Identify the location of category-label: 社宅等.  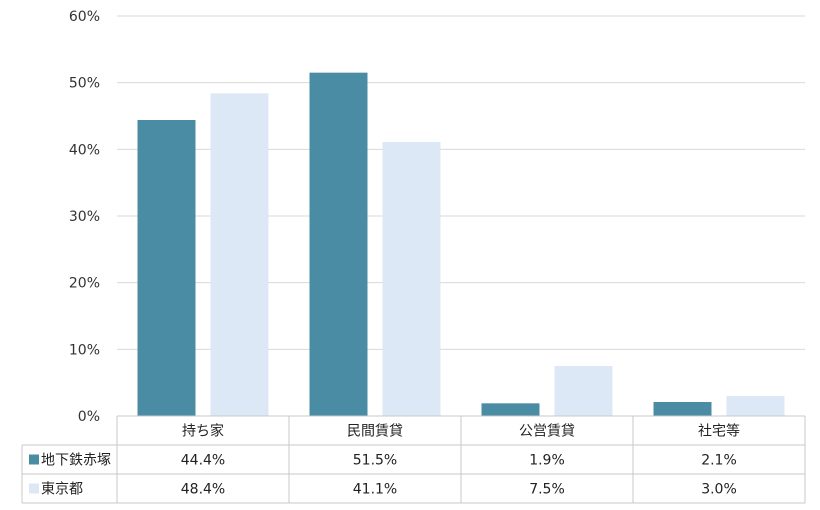
(719, 431).